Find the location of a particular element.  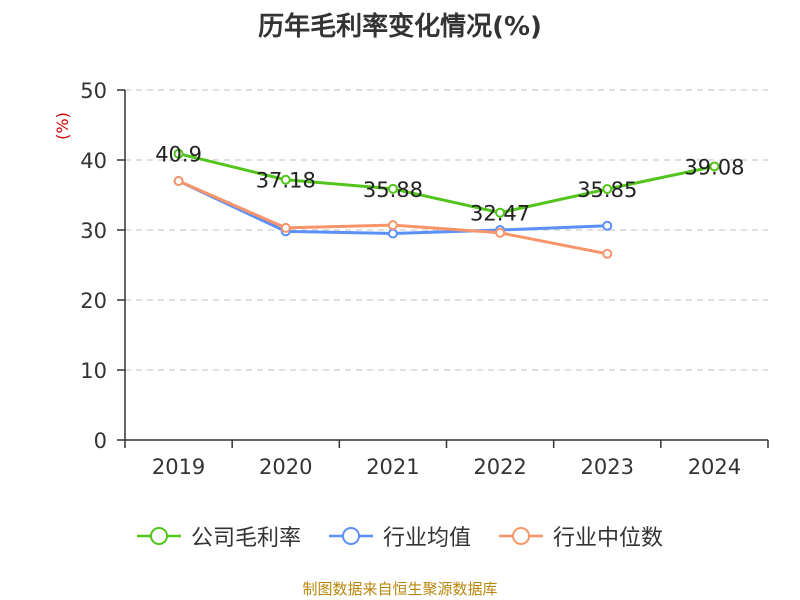

legend-item-company: 公司毛利率 is located at coordinates (218, 536).